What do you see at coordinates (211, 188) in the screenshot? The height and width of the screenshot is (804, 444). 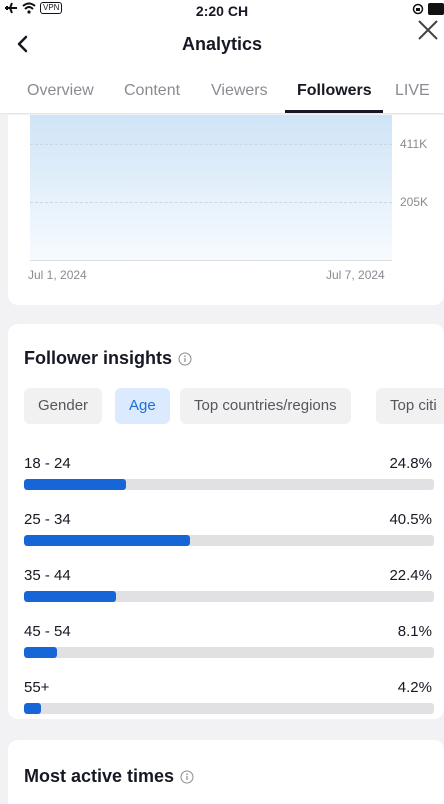 I see `follower-area-chart` at bounding box center [211, 188].